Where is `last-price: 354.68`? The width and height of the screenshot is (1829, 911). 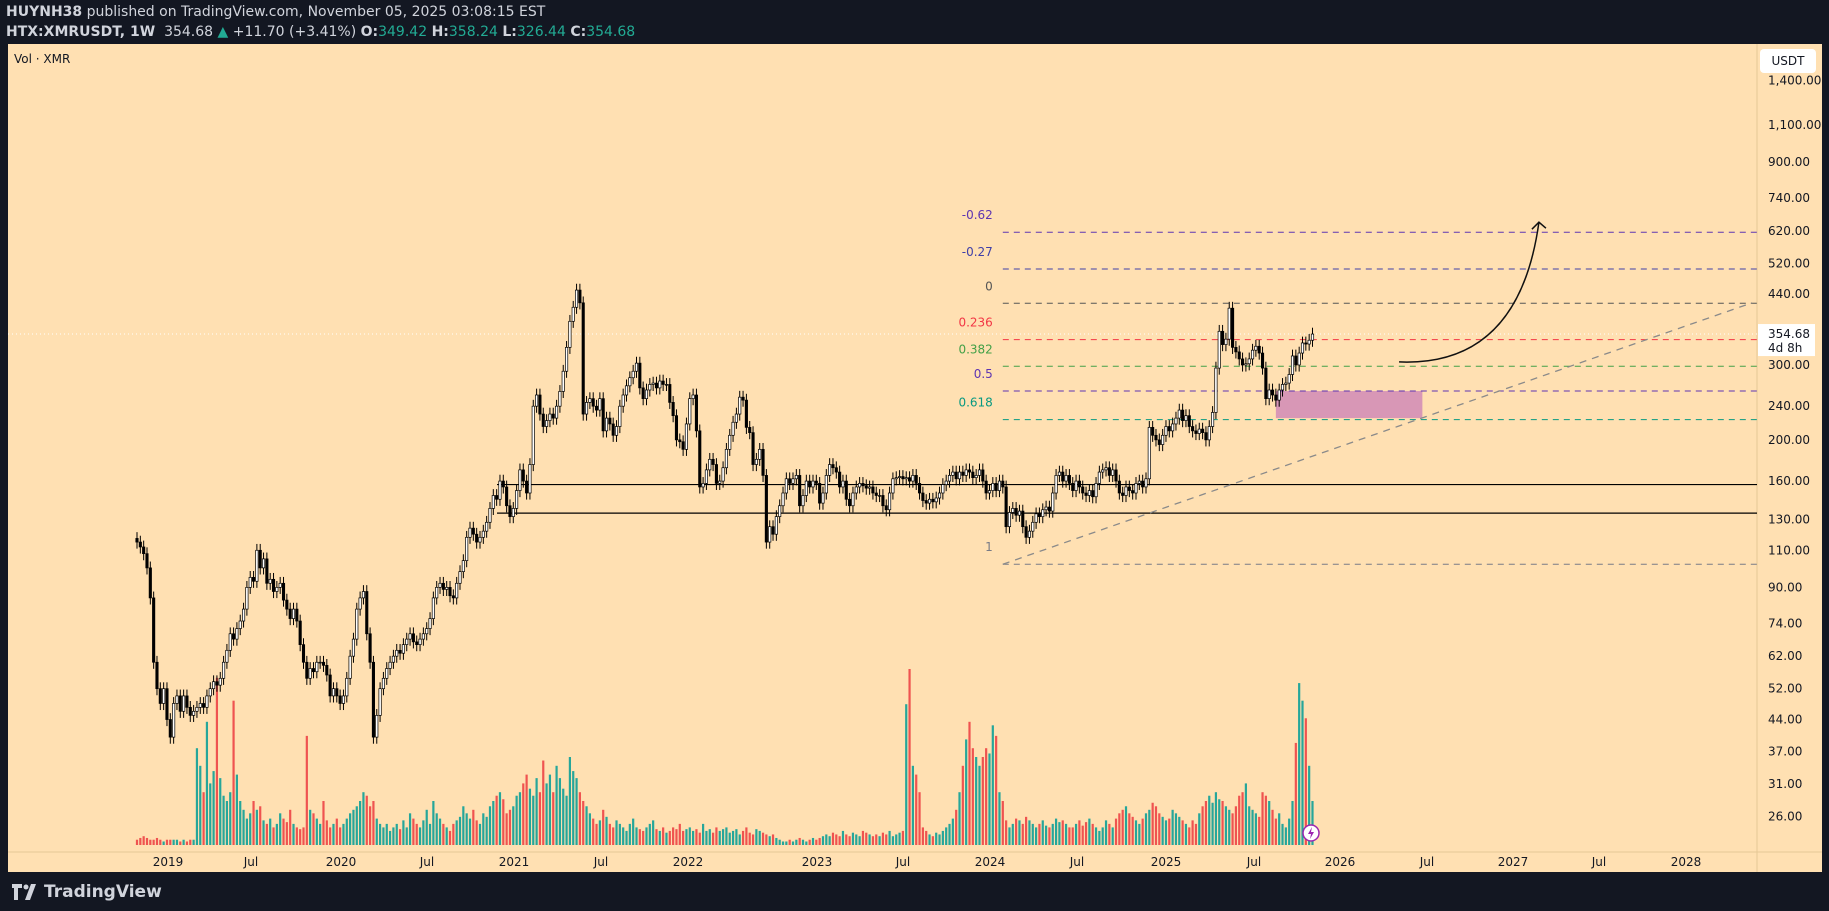 last-price: 354.68 is located at coordinates (189, 32).